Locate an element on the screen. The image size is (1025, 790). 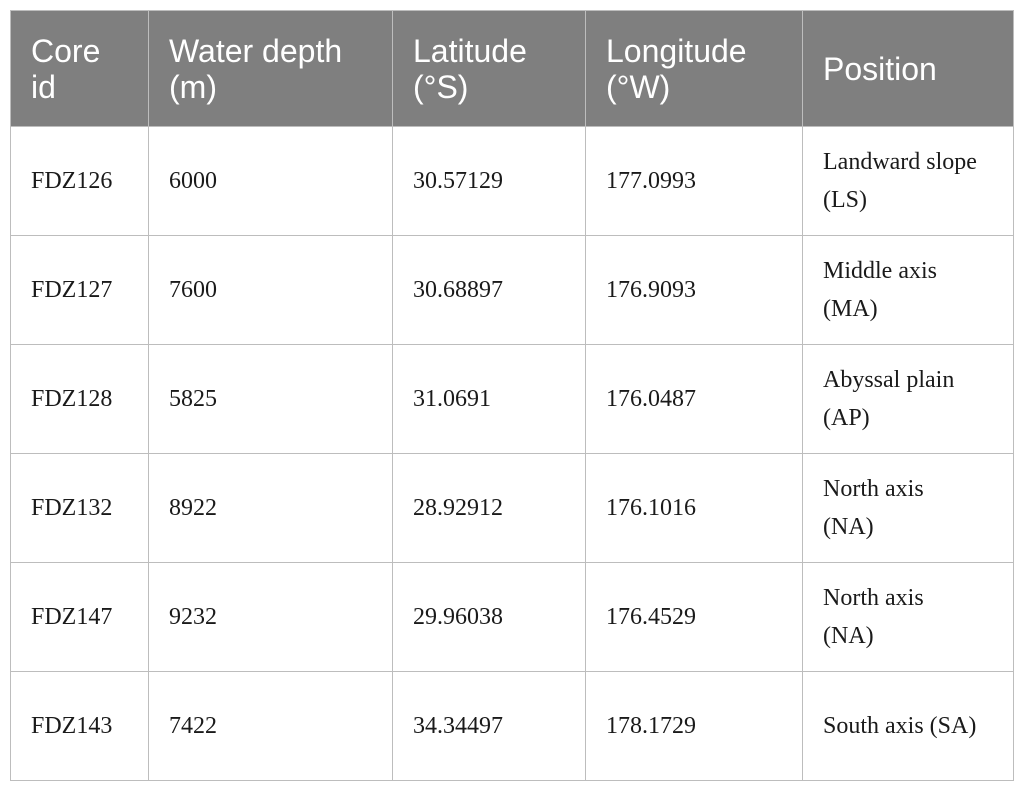
table-cell: FDZ147 is located at coordinates (79, 617).